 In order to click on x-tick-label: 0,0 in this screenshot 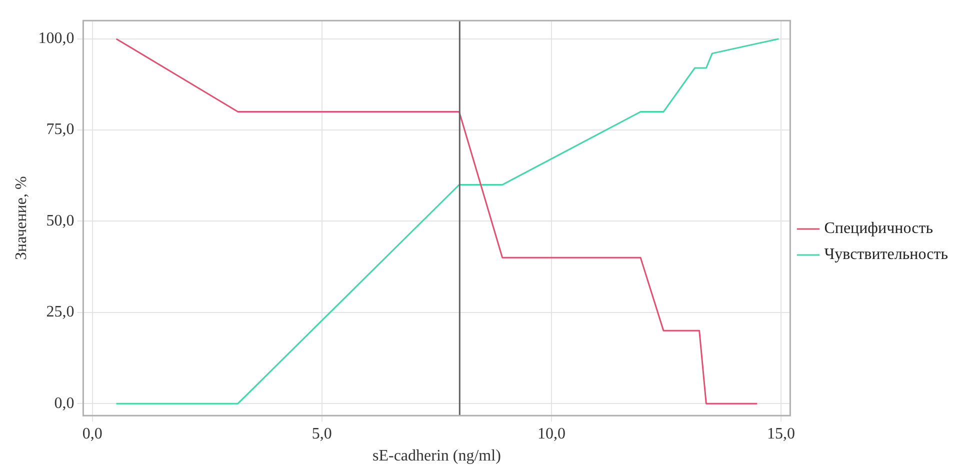, I will do `click(92, 433)`.